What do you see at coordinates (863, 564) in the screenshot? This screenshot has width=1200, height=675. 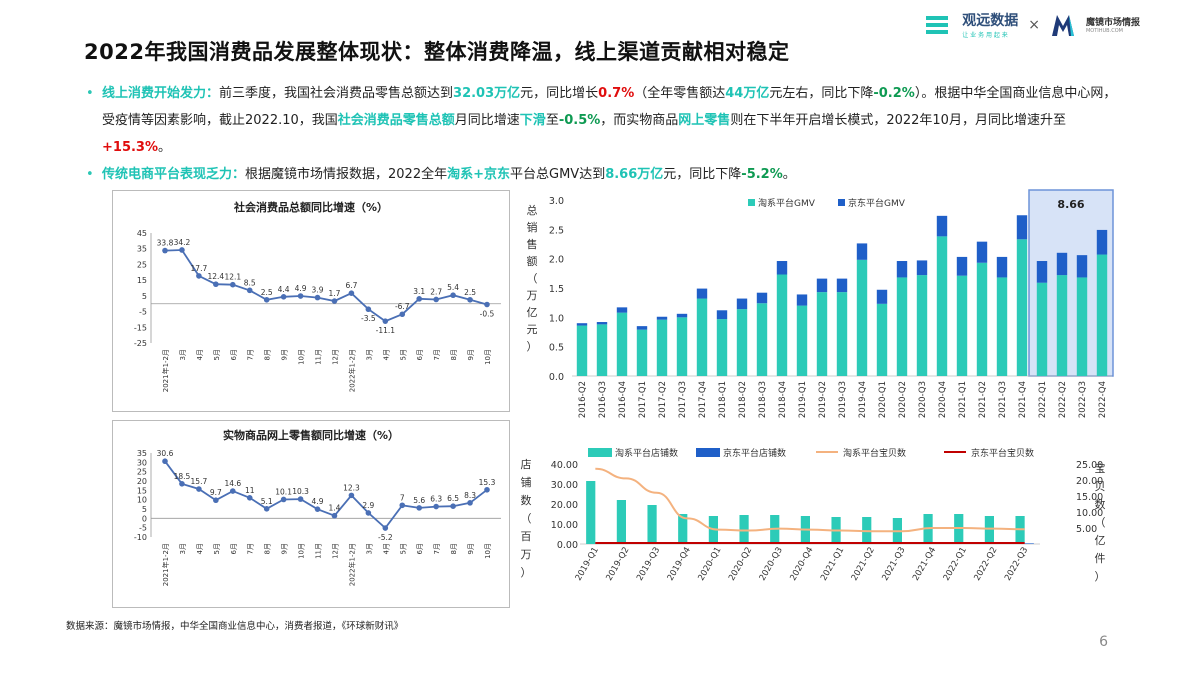 I see `x-tick-label: 2021-Q2` at bounding box center [863, 564].